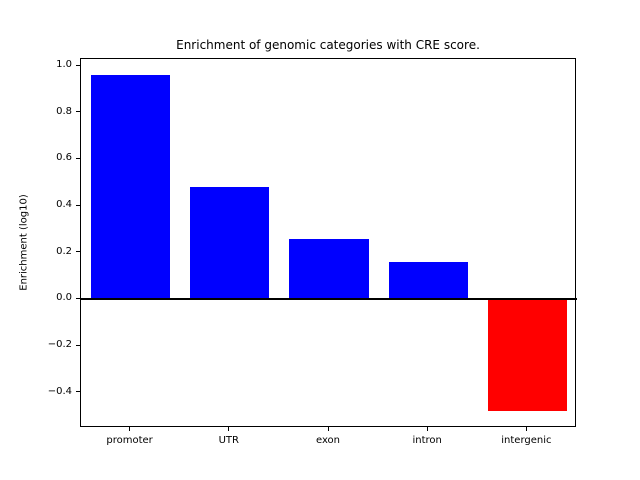 The height and width of the screenshot is (480, 640). I want to click on bar-intergenic, so click(527, 355).